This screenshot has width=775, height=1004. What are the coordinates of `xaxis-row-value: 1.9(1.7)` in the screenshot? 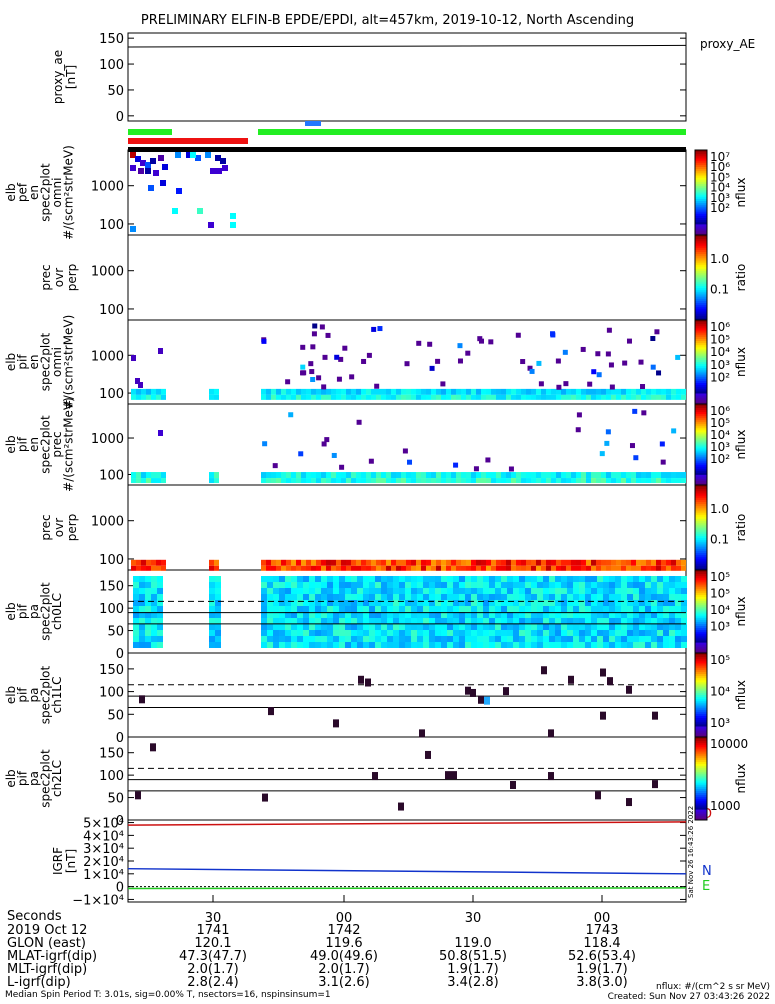 It's located at (473, 969).